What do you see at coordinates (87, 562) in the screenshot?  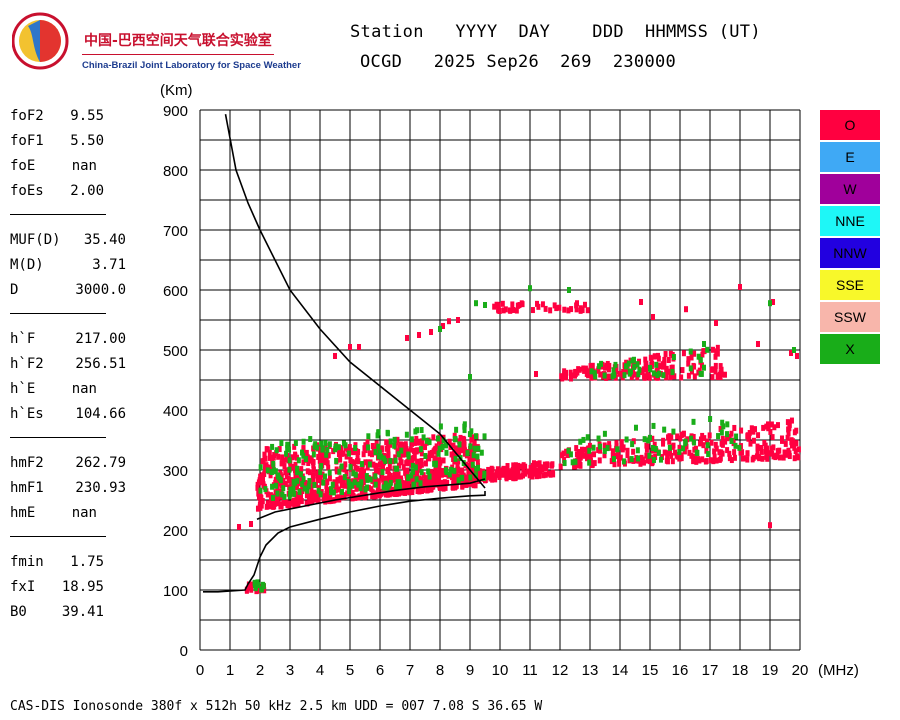 I see `param-value: 1.75` at bounding box center [87, 562].